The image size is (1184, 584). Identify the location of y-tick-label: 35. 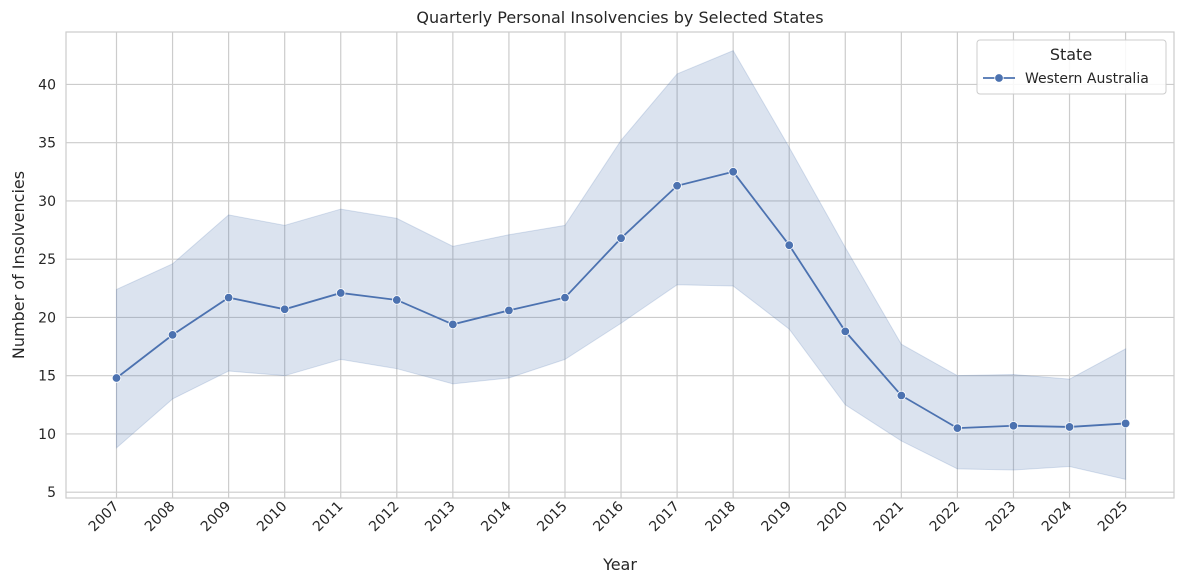
(47, 144).